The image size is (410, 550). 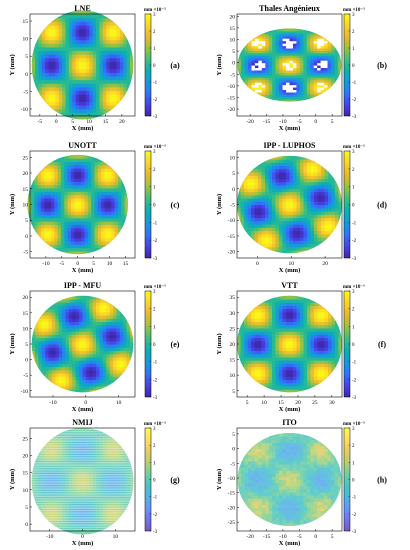 What do you see at coordinates (154, 49) in the screenshot?
I see `colorbar-tick-label: 1` at bounding box center [154, 49].